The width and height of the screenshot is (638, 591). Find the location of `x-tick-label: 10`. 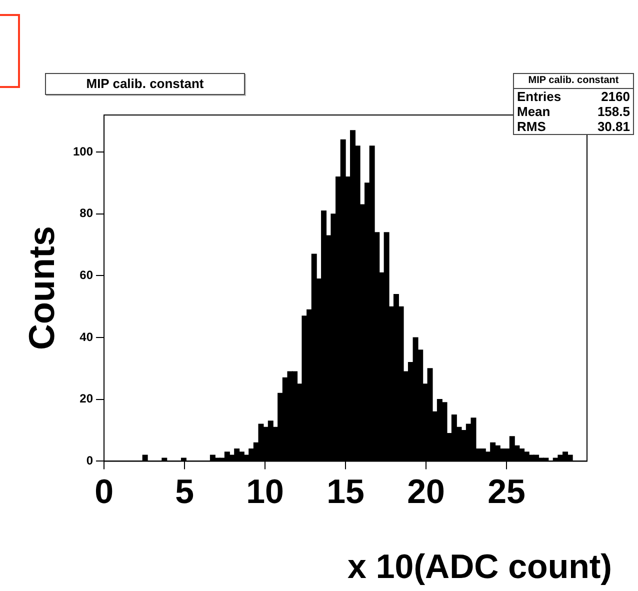

x-tick-label: 10 is located at coordinates (265, 491).